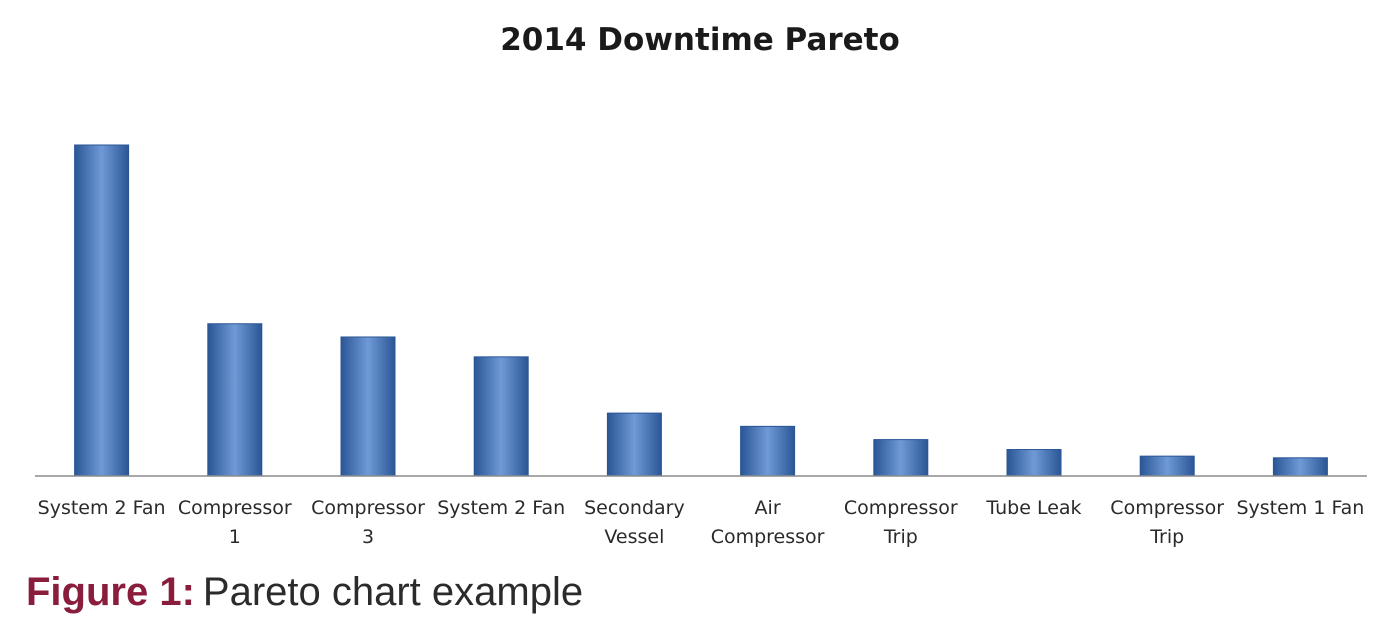  I want to click on caption-label: Figure 1:, so click(110, 592).